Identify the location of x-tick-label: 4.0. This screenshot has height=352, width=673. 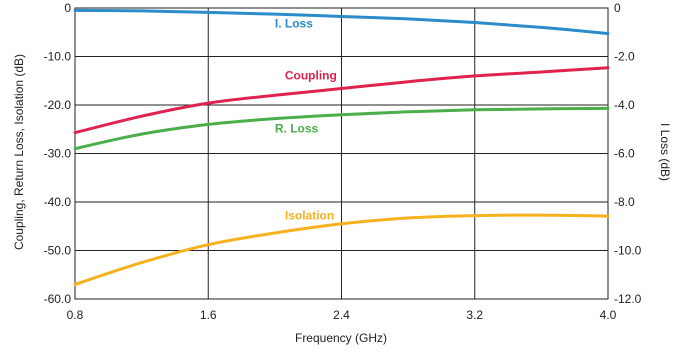
(608, 315).